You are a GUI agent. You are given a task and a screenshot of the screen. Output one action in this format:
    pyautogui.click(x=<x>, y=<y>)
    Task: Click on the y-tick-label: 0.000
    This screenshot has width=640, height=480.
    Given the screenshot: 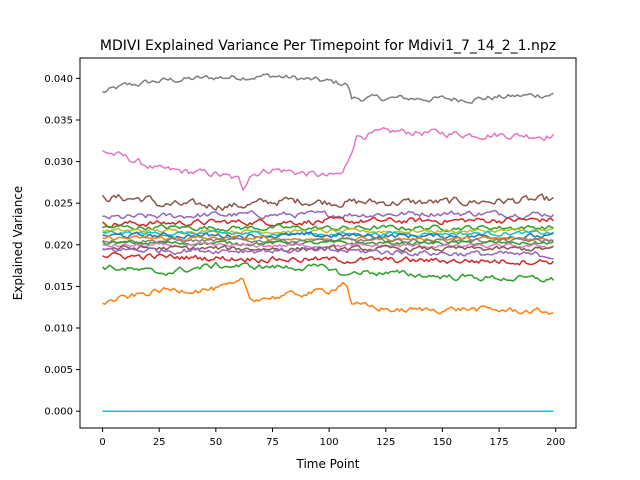 What is the action you would take?
    pyautogui.click(x=58, y=412)
    